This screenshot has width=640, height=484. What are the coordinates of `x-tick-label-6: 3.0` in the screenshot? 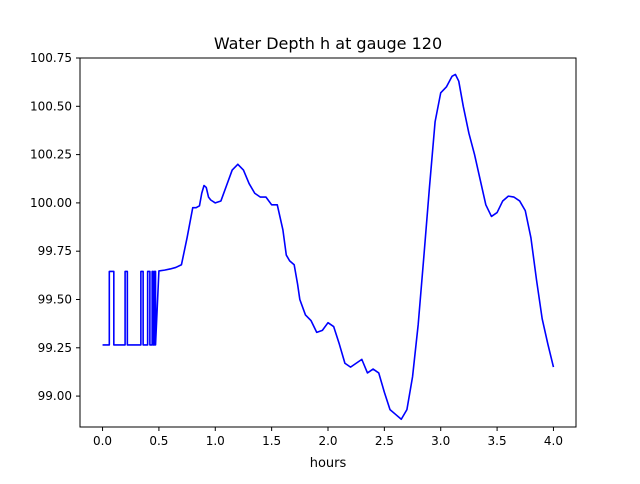 It's located at (440, 441).